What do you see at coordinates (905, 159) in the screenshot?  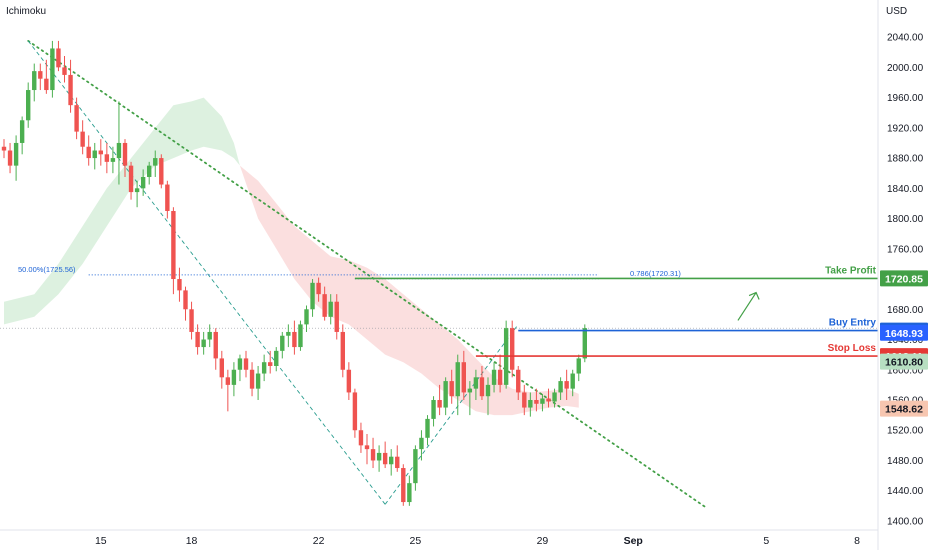 I see `y-tick-label: 1880.00` at bounding box center [905, 159].